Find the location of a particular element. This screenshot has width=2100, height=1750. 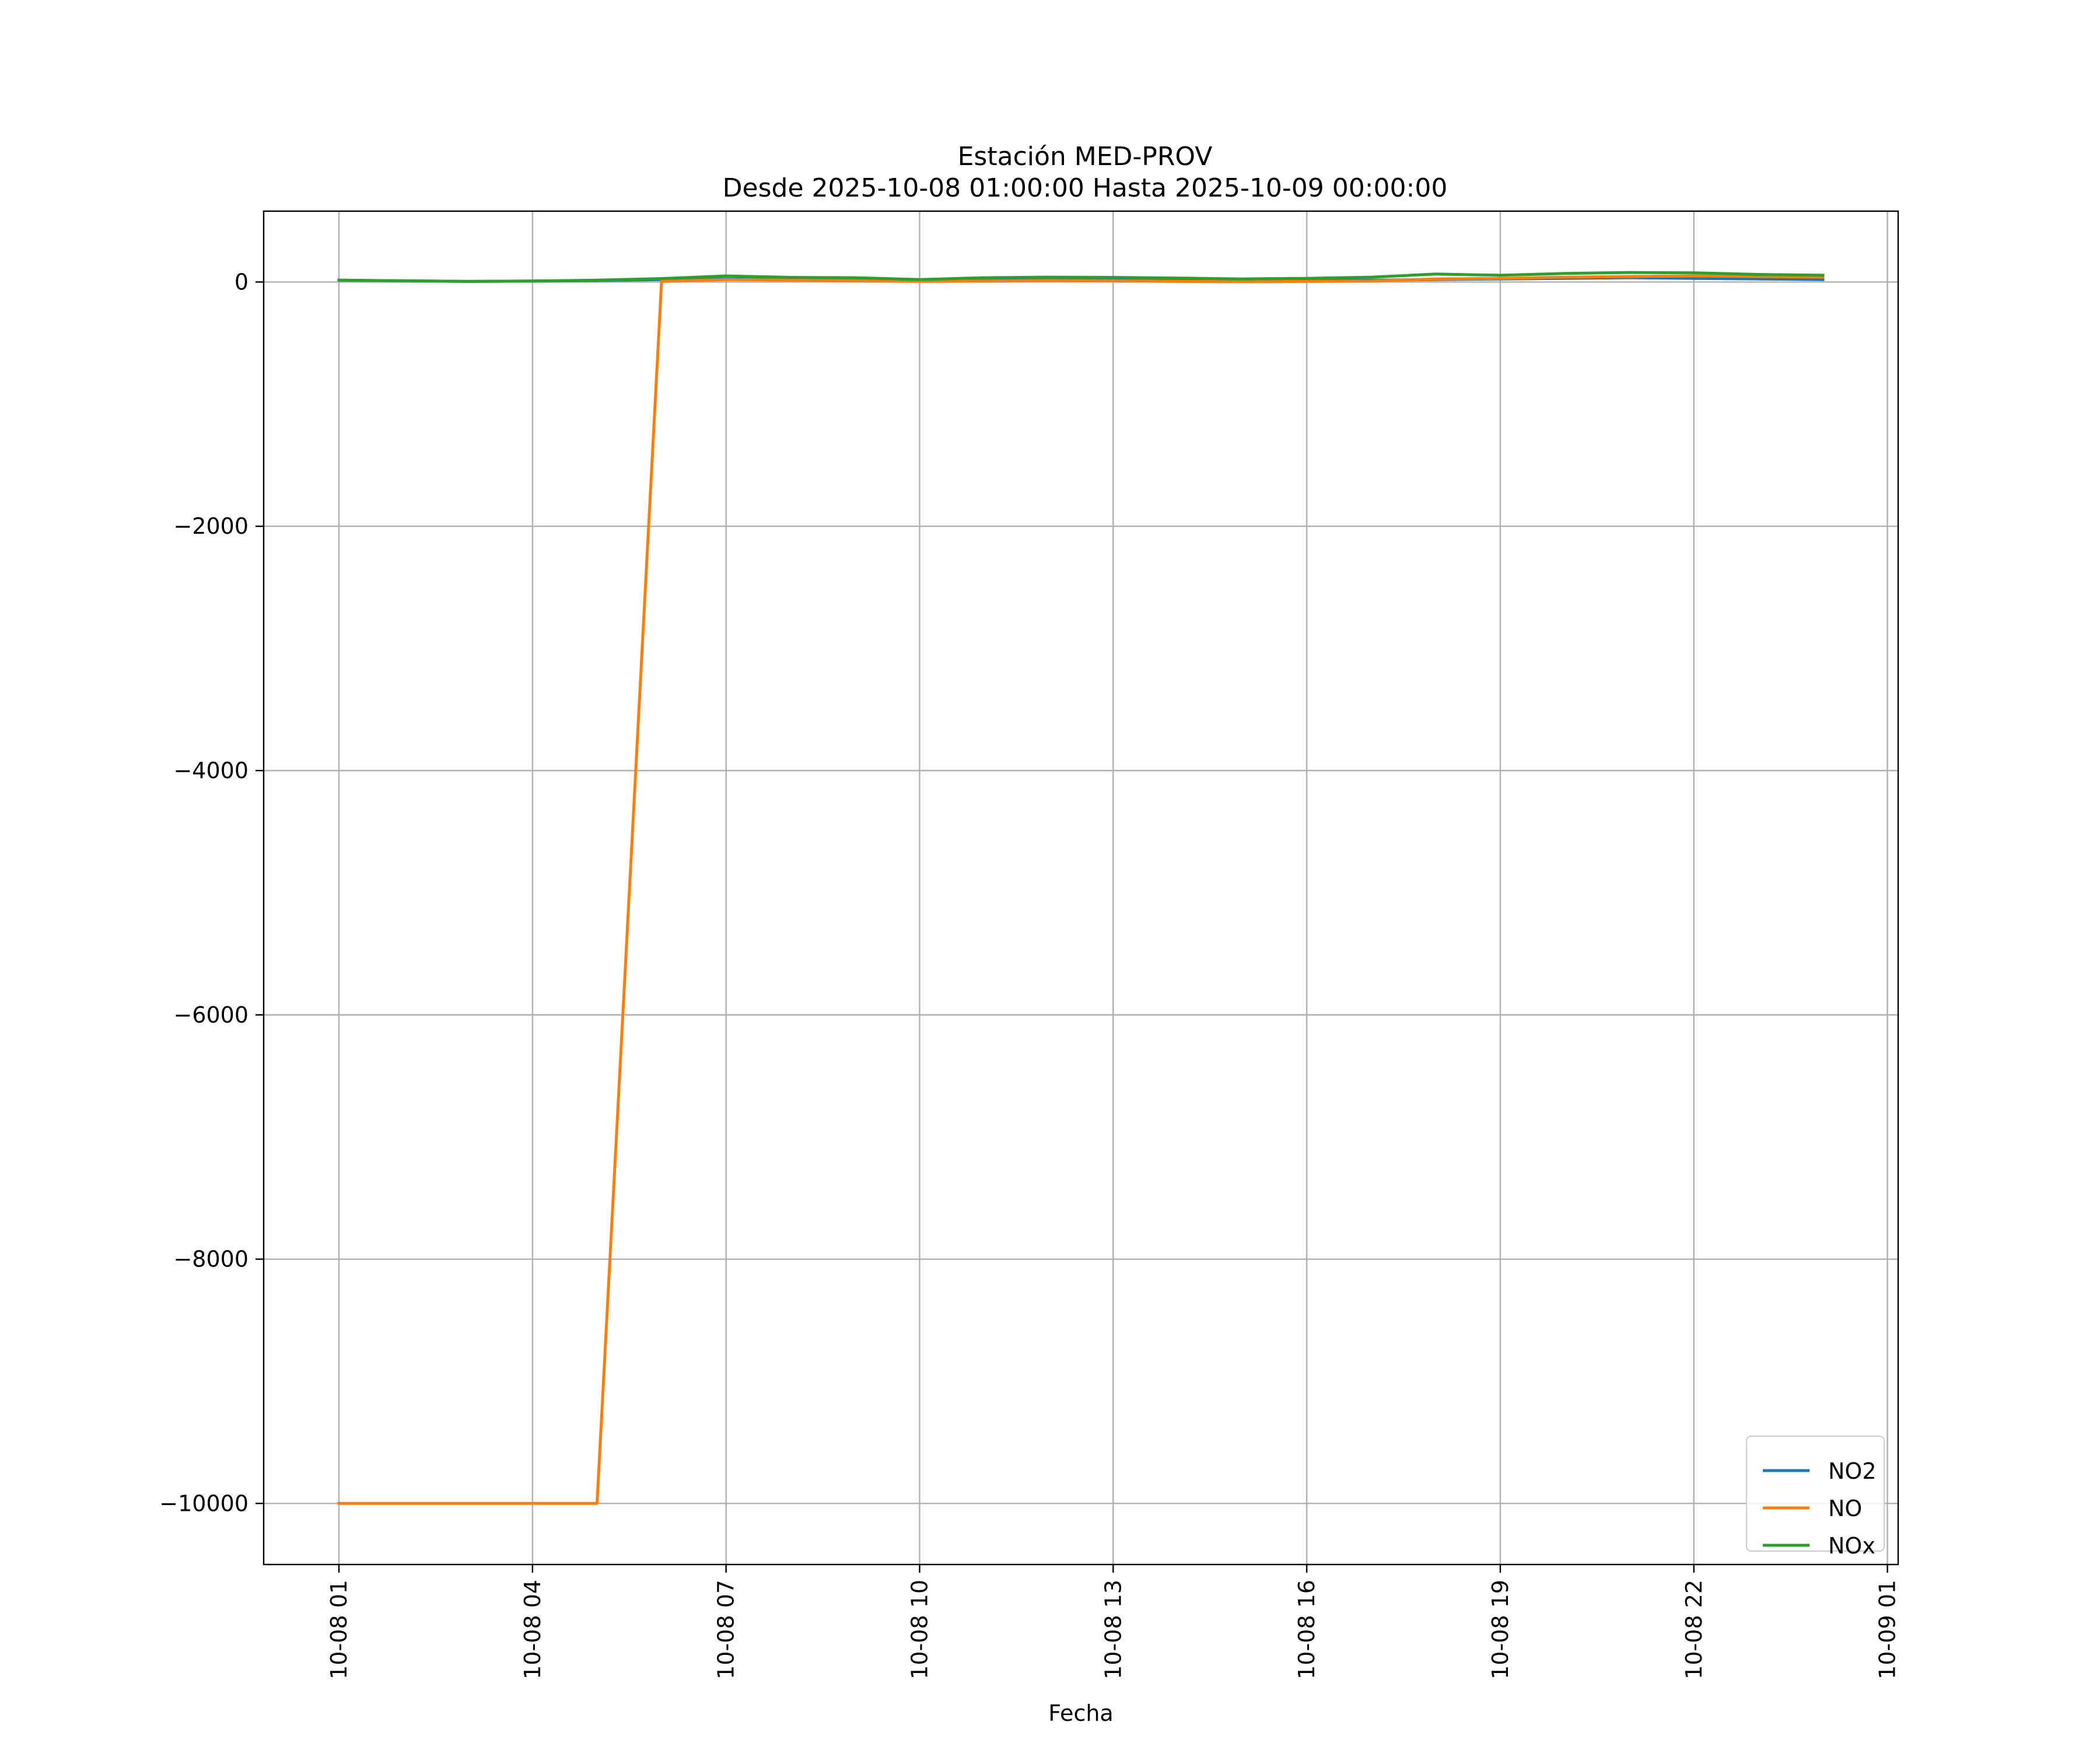

x-tick-label: 10-08 04 is located at coordinates (532, 1629).